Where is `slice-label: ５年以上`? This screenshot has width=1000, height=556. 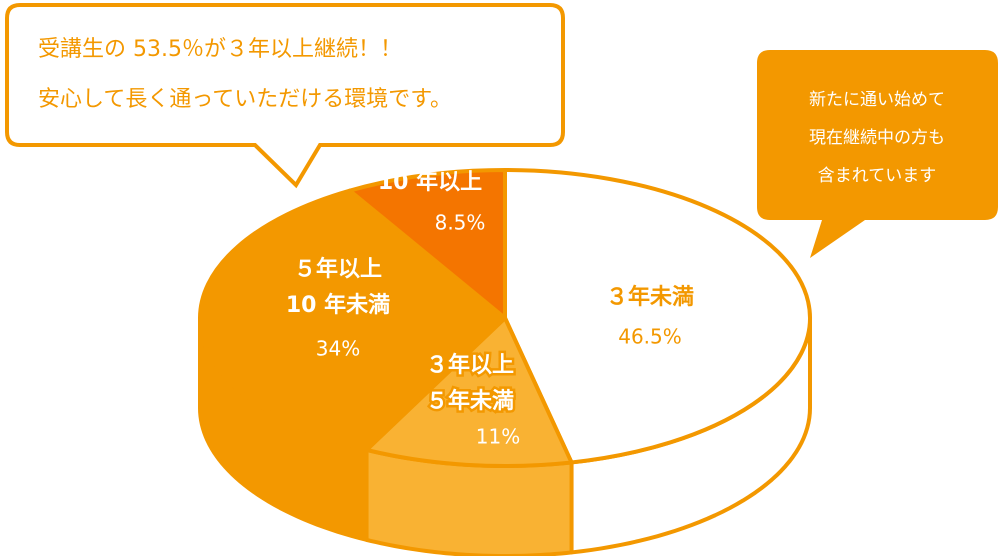
slice-label: ５年以上 is located at coordinates (338, 269).